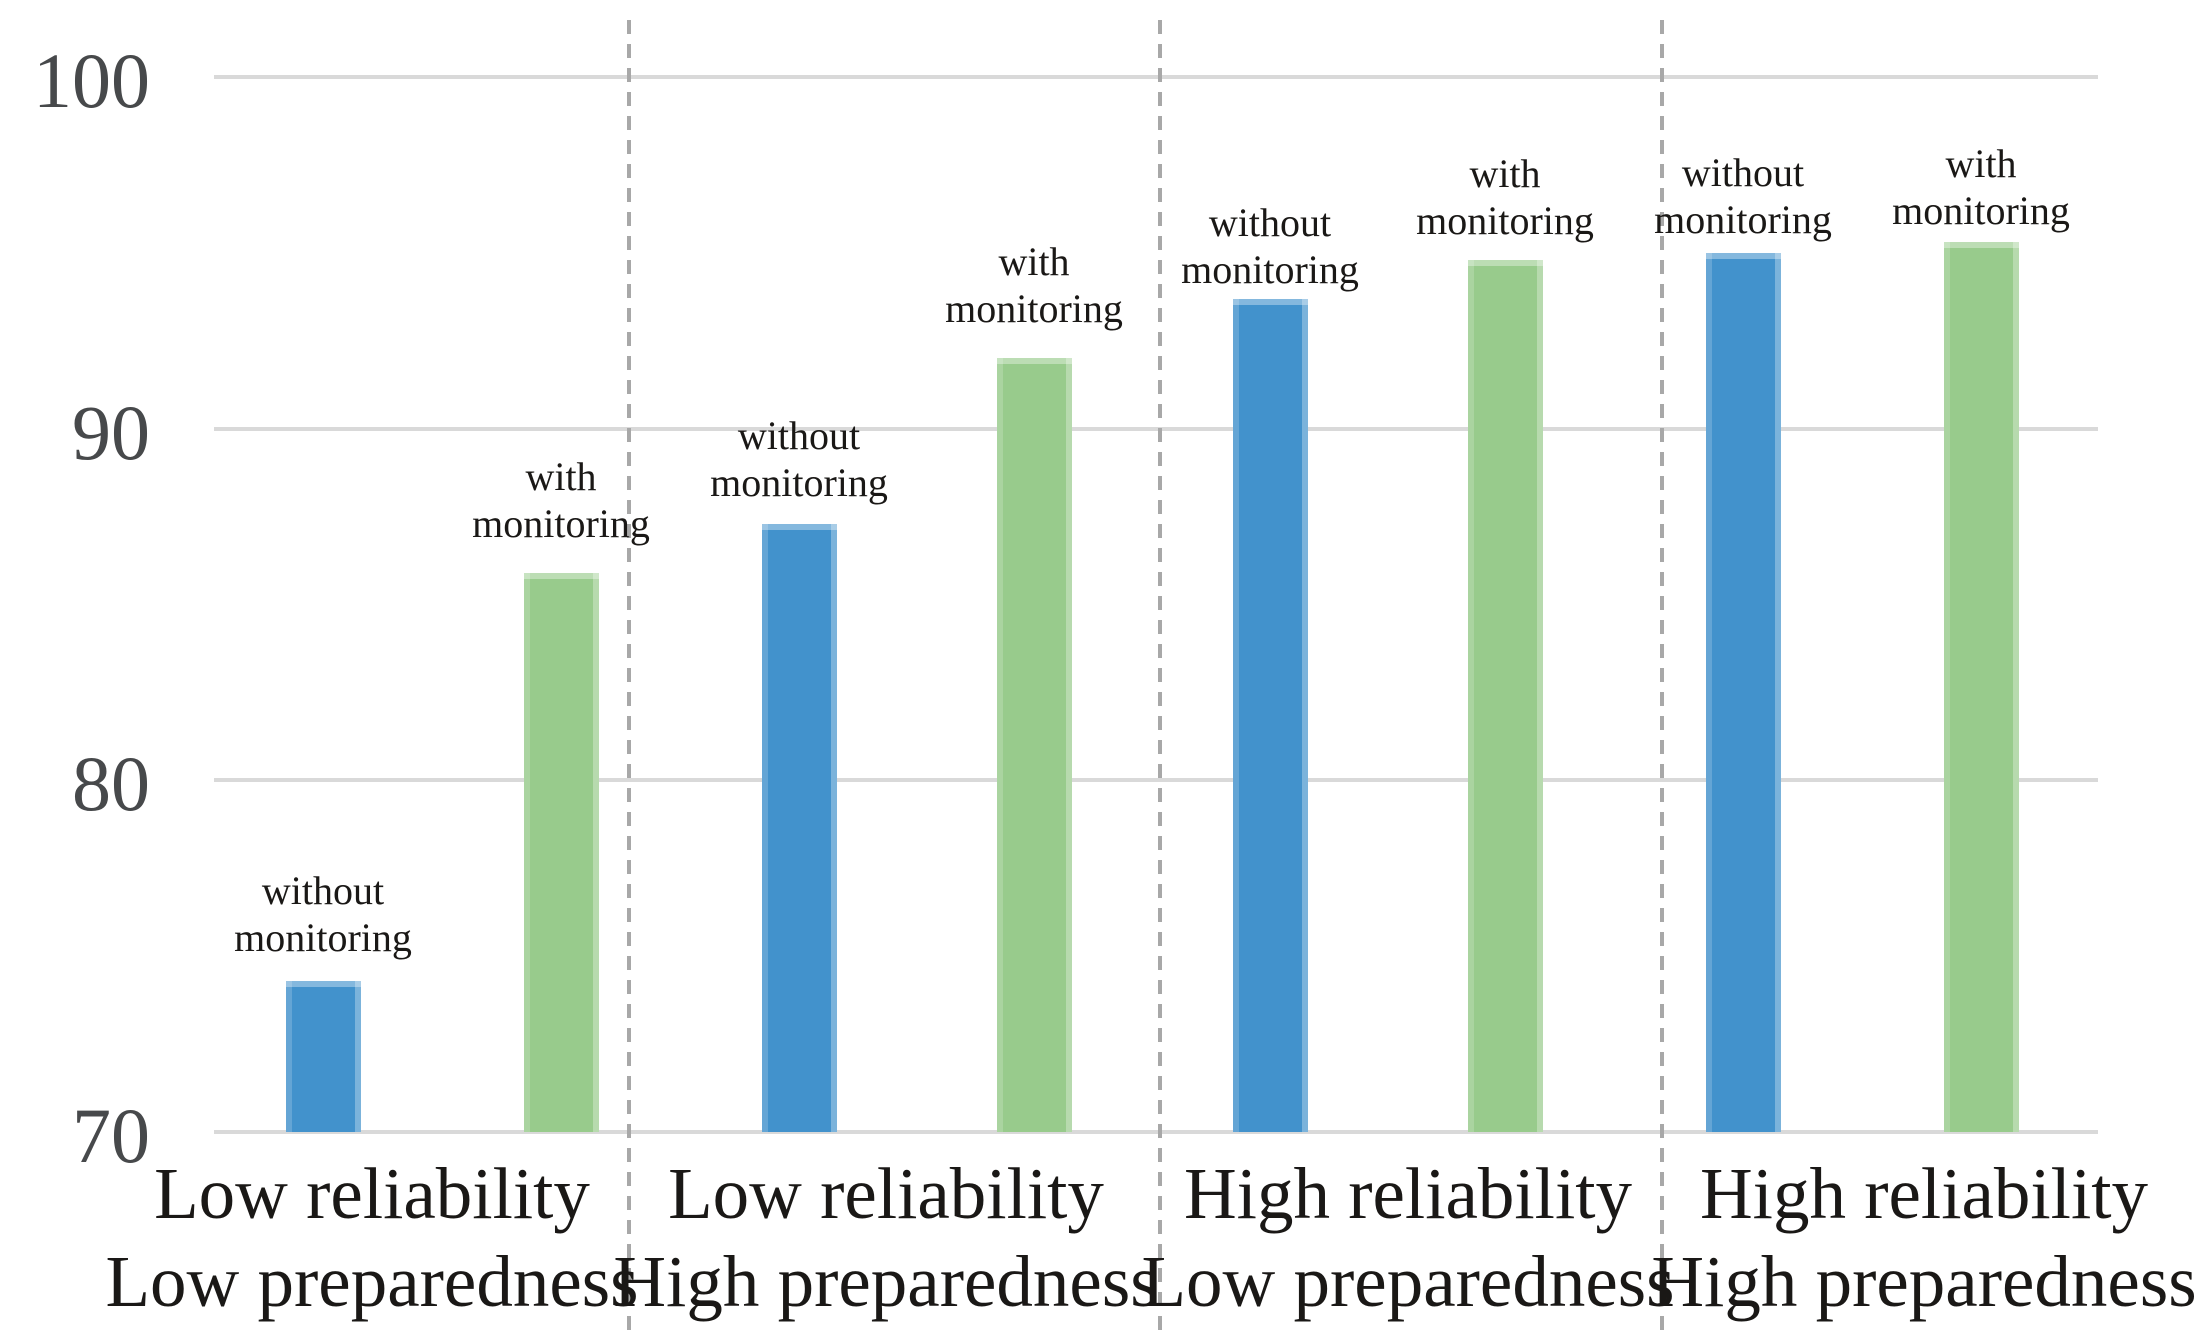 The width and height of the screenshot is (2197, 1339). Describe the element at coordinates (111, 432) in the screenshot. I see `y-axis-tick-label: 90` at that location.